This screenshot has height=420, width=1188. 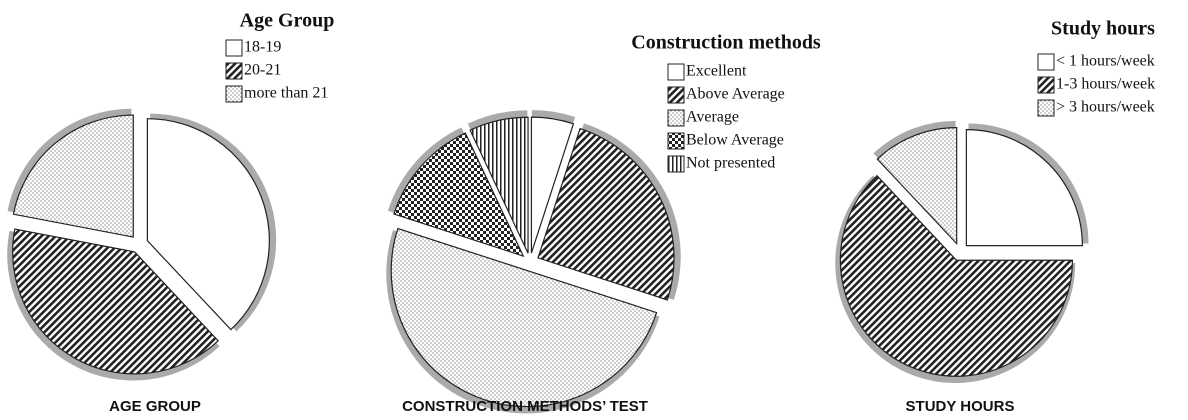 What do you see at coordinates (1105, 84) in the screenshot?
I see `legend-label: 1-3 hours/week` at bounding box center [1105, 84].